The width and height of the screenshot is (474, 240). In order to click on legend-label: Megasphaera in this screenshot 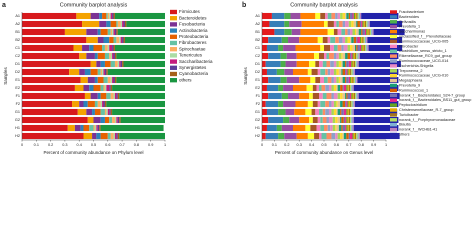, I will do `click(411, 81)`.